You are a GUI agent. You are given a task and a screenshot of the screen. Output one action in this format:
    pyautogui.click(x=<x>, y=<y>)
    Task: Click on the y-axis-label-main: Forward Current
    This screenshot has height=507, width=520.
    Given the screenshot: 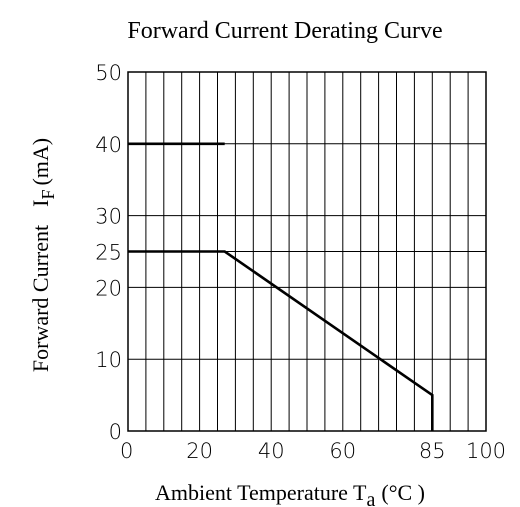 What is the action you would take?
    pyautogui.click(x=40, y=298)
    